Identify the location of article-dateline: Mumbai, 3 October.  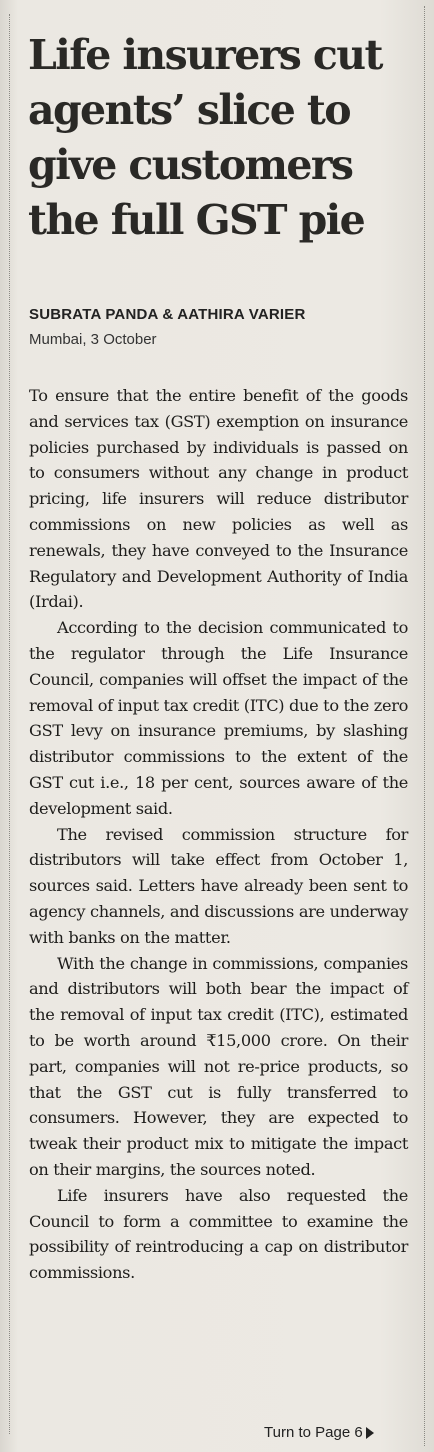
(93, 339).